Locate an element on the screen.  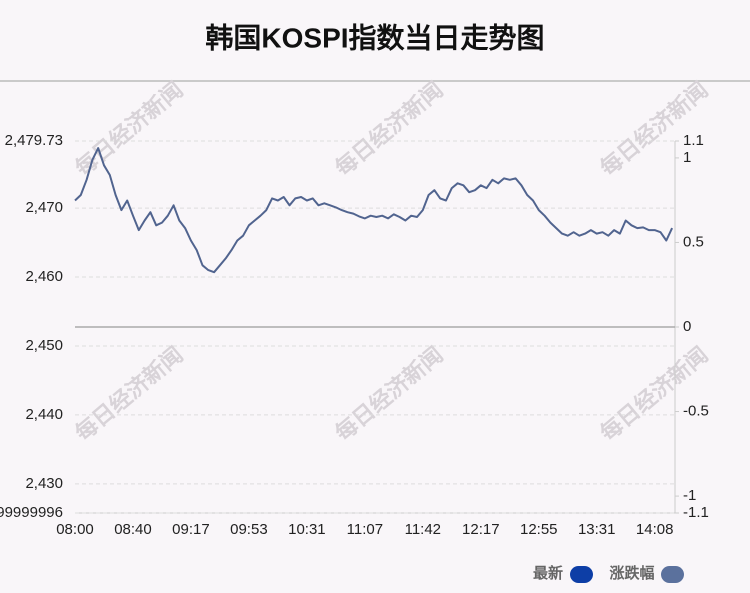
y2-tick-label: 1 is located at coordinates (687, 157).